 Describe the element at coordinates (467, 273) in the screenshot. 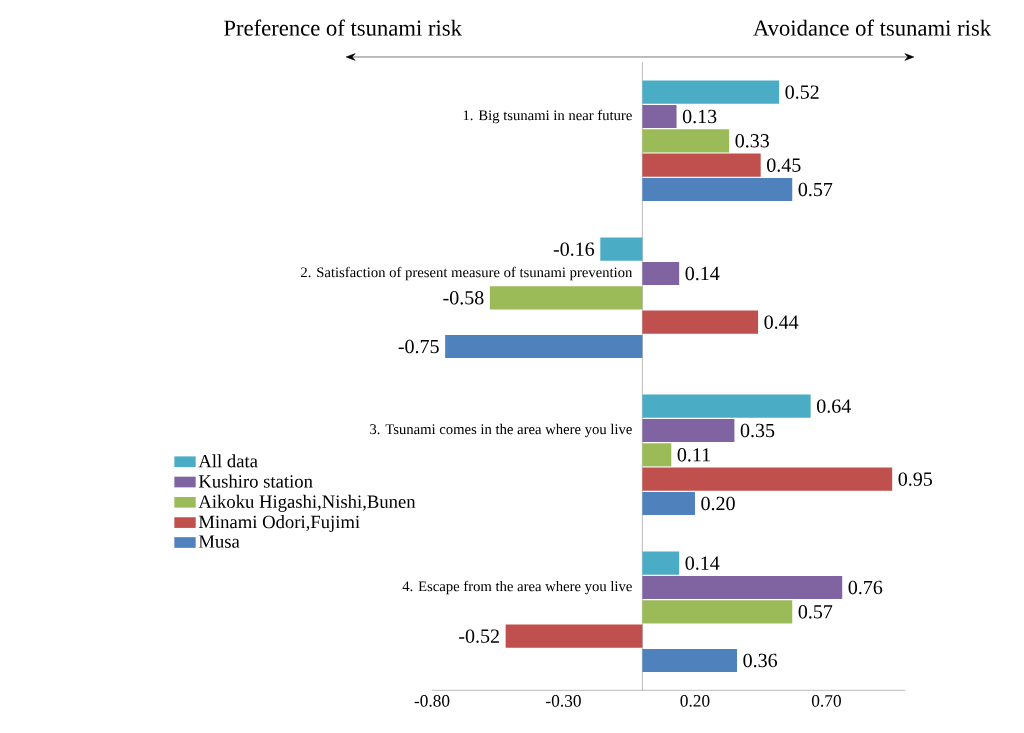

I see `y-tick-label: 2. Satisfaction of present measure of tsunami prevention` at that location.